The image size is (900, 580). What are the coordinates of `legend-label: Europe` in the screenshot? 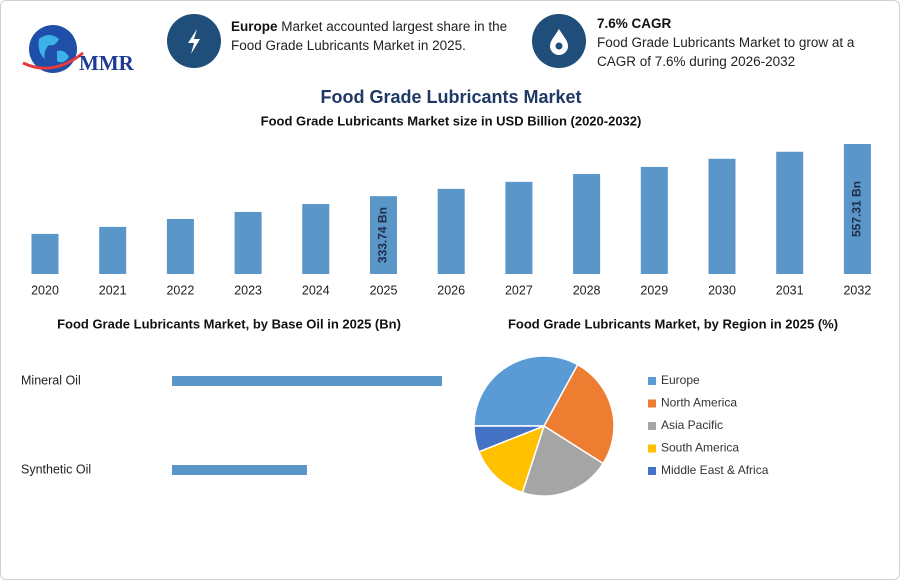 It's located at (680, 380).